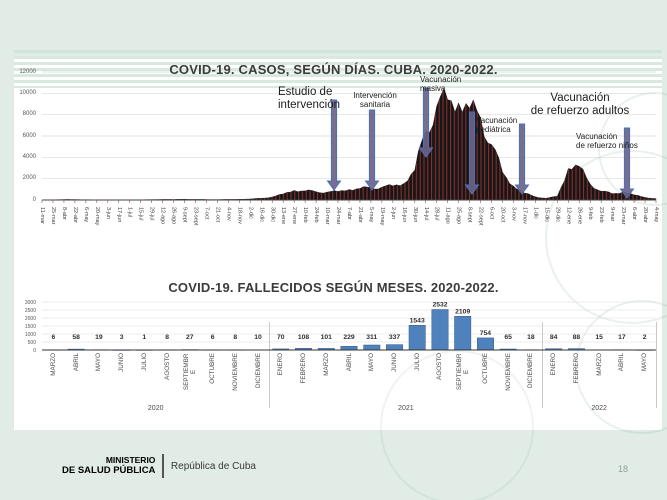 The width and height of the screenshot is (667, 500). I want to click on x-tick-label: 7-oct, so click(206, 213).